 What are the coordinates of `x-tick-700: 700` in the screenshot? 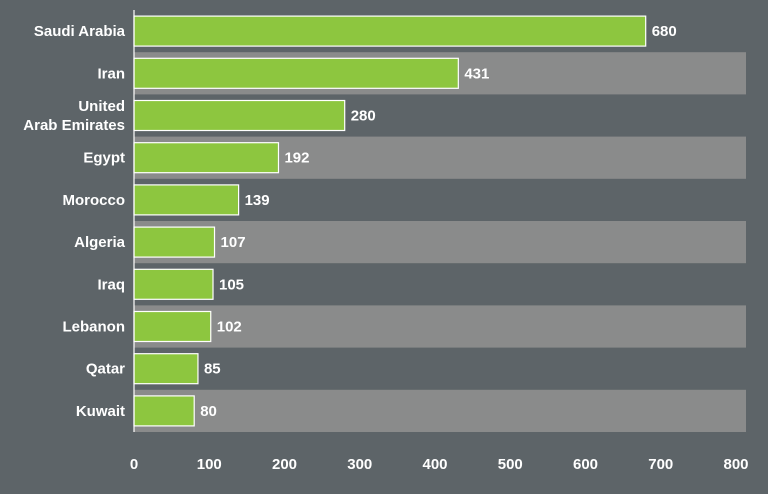 It's located at (660, 464).